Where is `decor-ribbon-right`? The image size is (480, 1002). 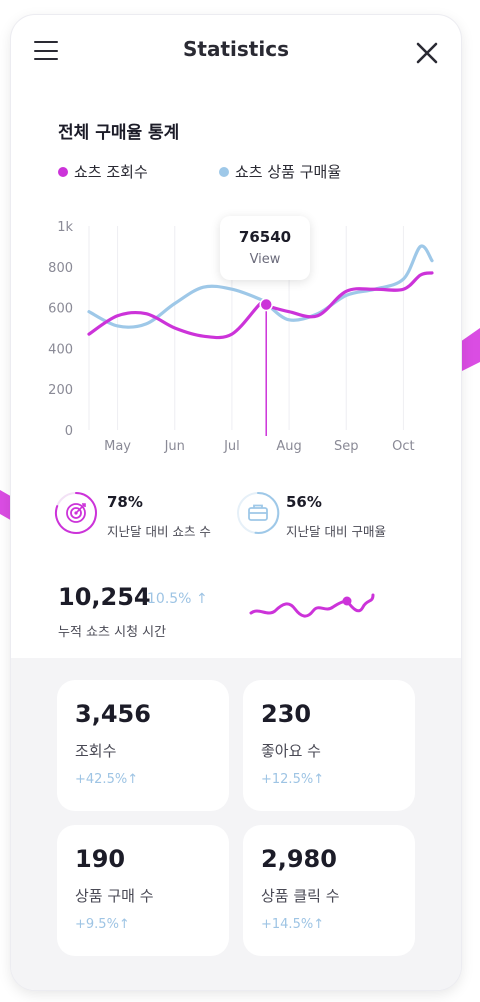 decor-ribbon-right is located at coordinates (470, 350).